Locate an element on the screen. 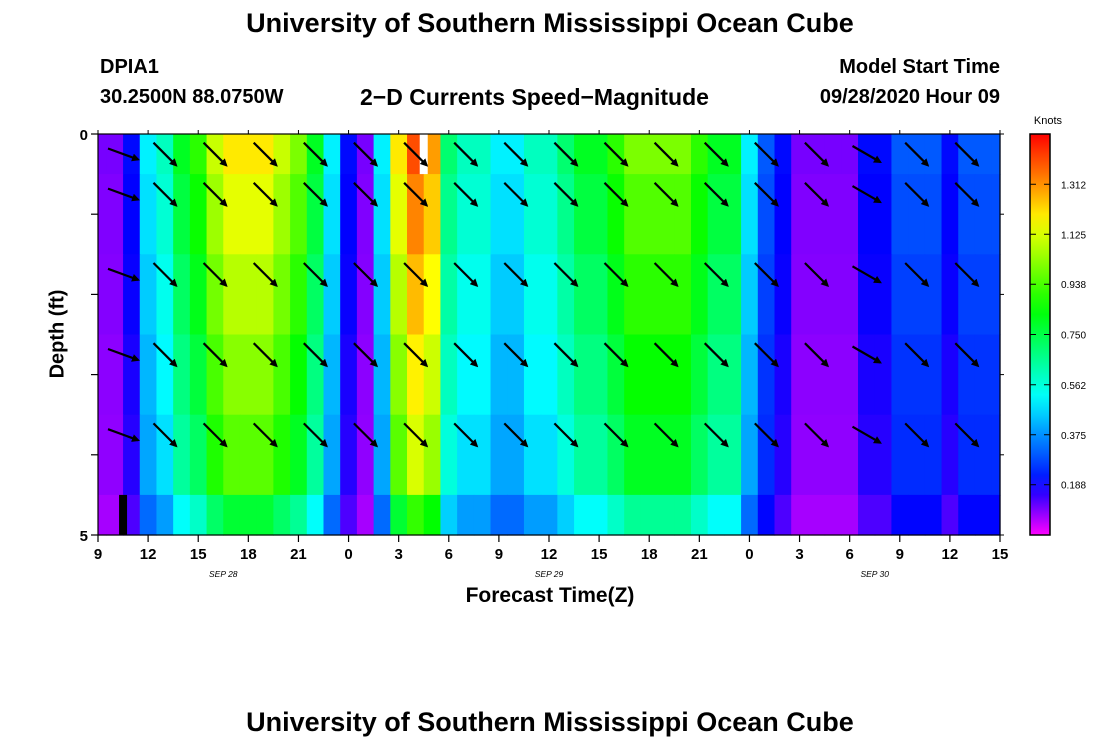 This screenshot has width=1100, height=750. colorbar-tick-label: 0.375 is located at coordinates (1073, 436).